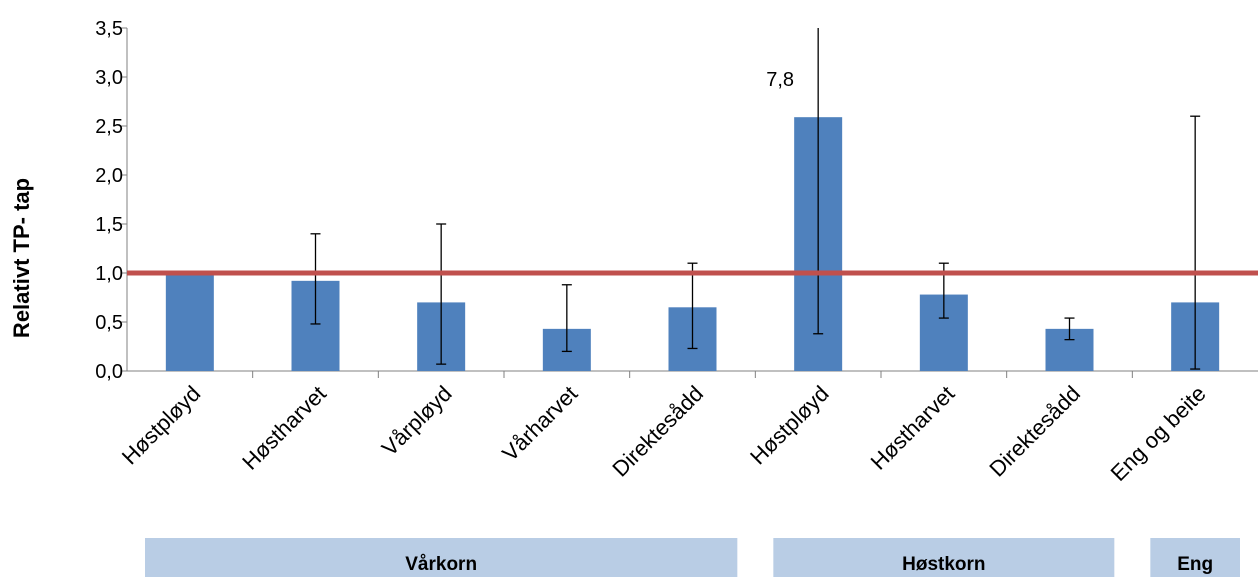  What do you see at coordinates (539, 423) in the screenshot?
I see `category-label: Vårharvet` at bounding box center [539, 423].